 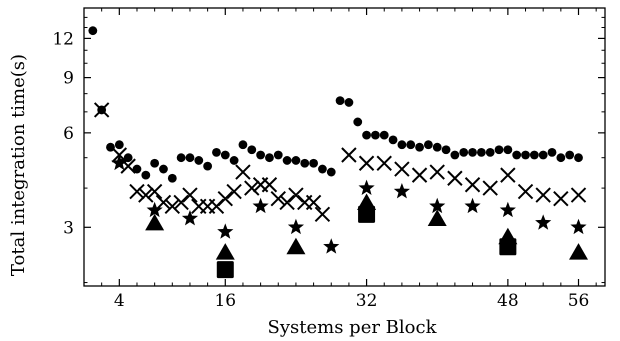 What do you see at coordinates (68, 134) in the screenshot?
I see `y-tick-label: 6` at bounding box center [68, 134].